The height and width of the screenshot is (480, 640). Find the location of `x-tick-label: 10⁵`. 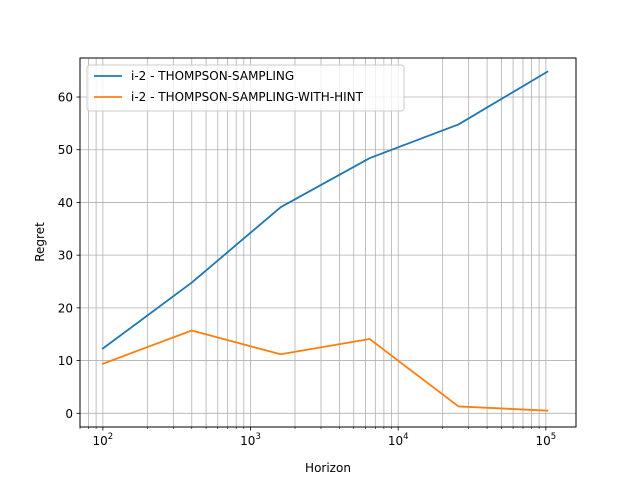

x-tick-label: 10⁵ is located at coordinates (546, 440).